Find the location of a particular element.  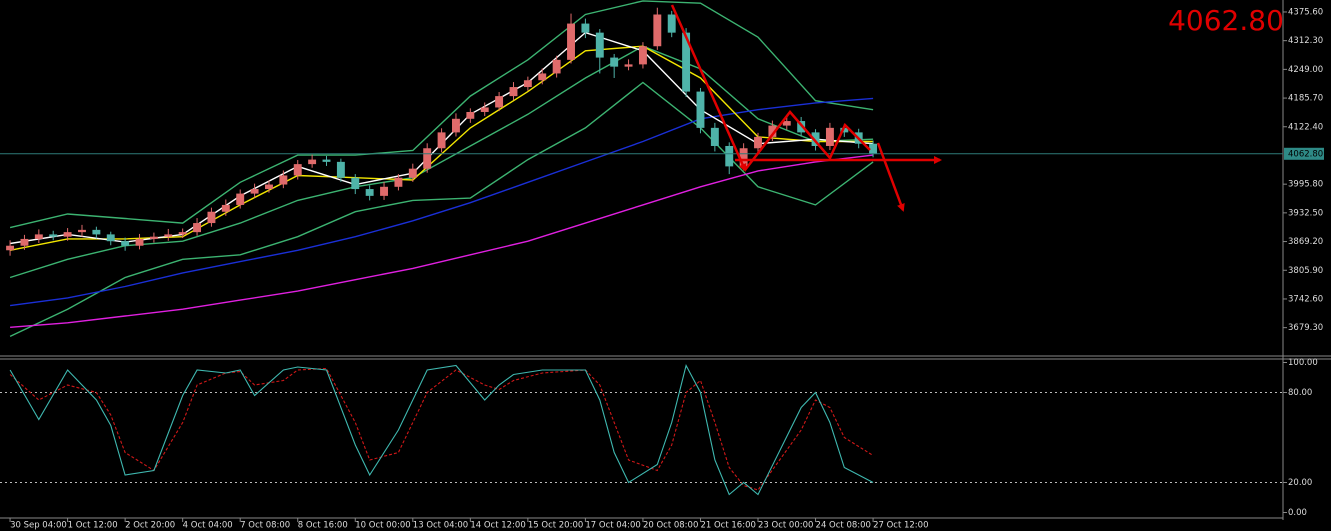

down-arrow is located at coordinates (890, 177).